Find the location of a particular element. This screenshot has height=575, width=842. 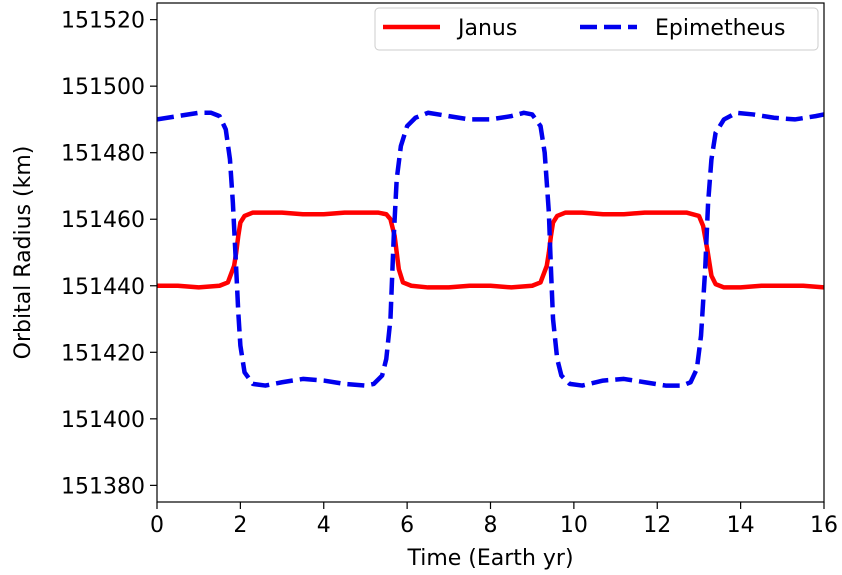

y-tick-label: 151420 is located at coordinates (103, 353).